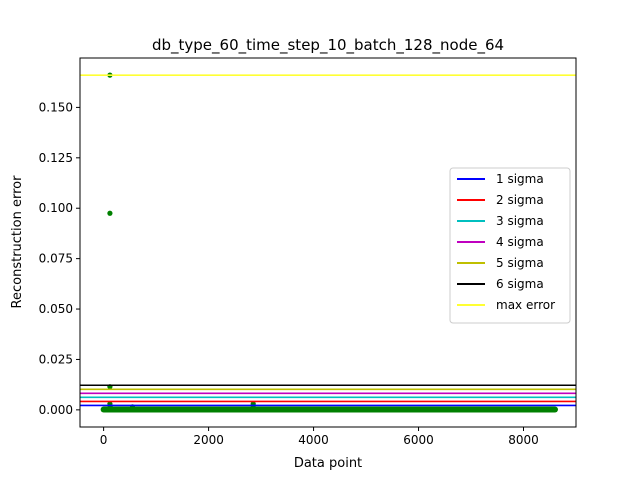 Image resolution: width=640 pixels, height=480 pixels. Describe the element at coordinates (520, 284) in the screenshot. I see `legend-label: 6 sigma` at that location.